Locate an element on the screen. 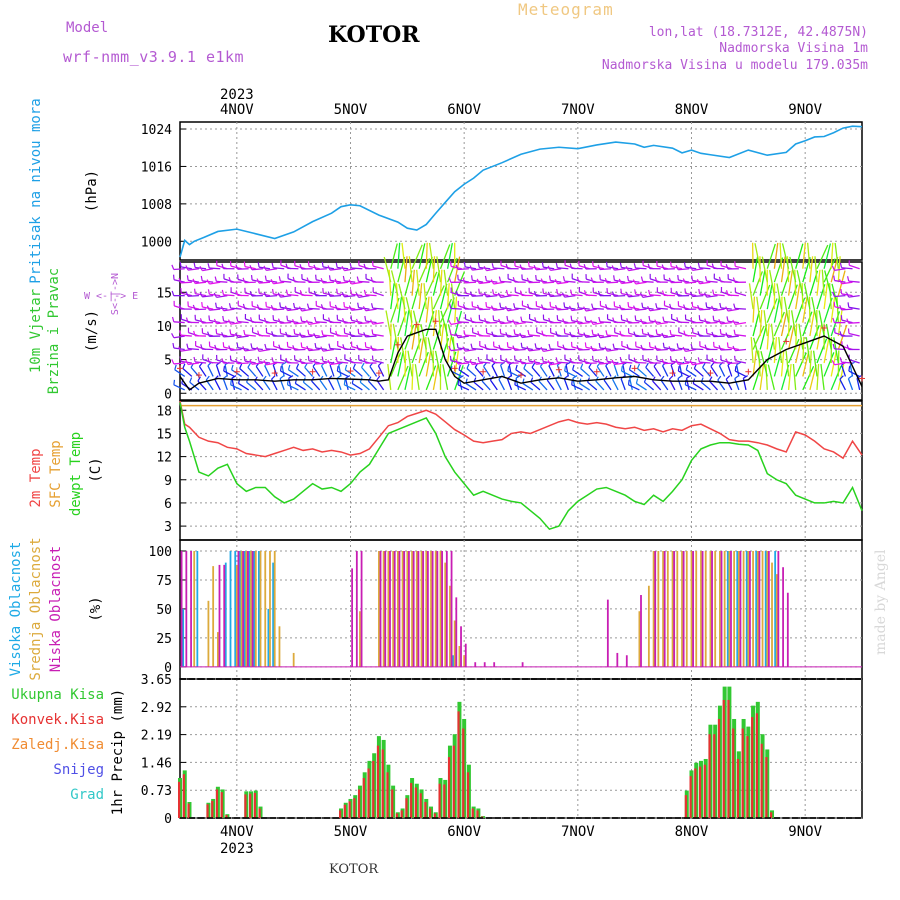 The width and height of the screenshot is (900, 900). day-label-top: 9NOV is located at coordinates (805, 110).